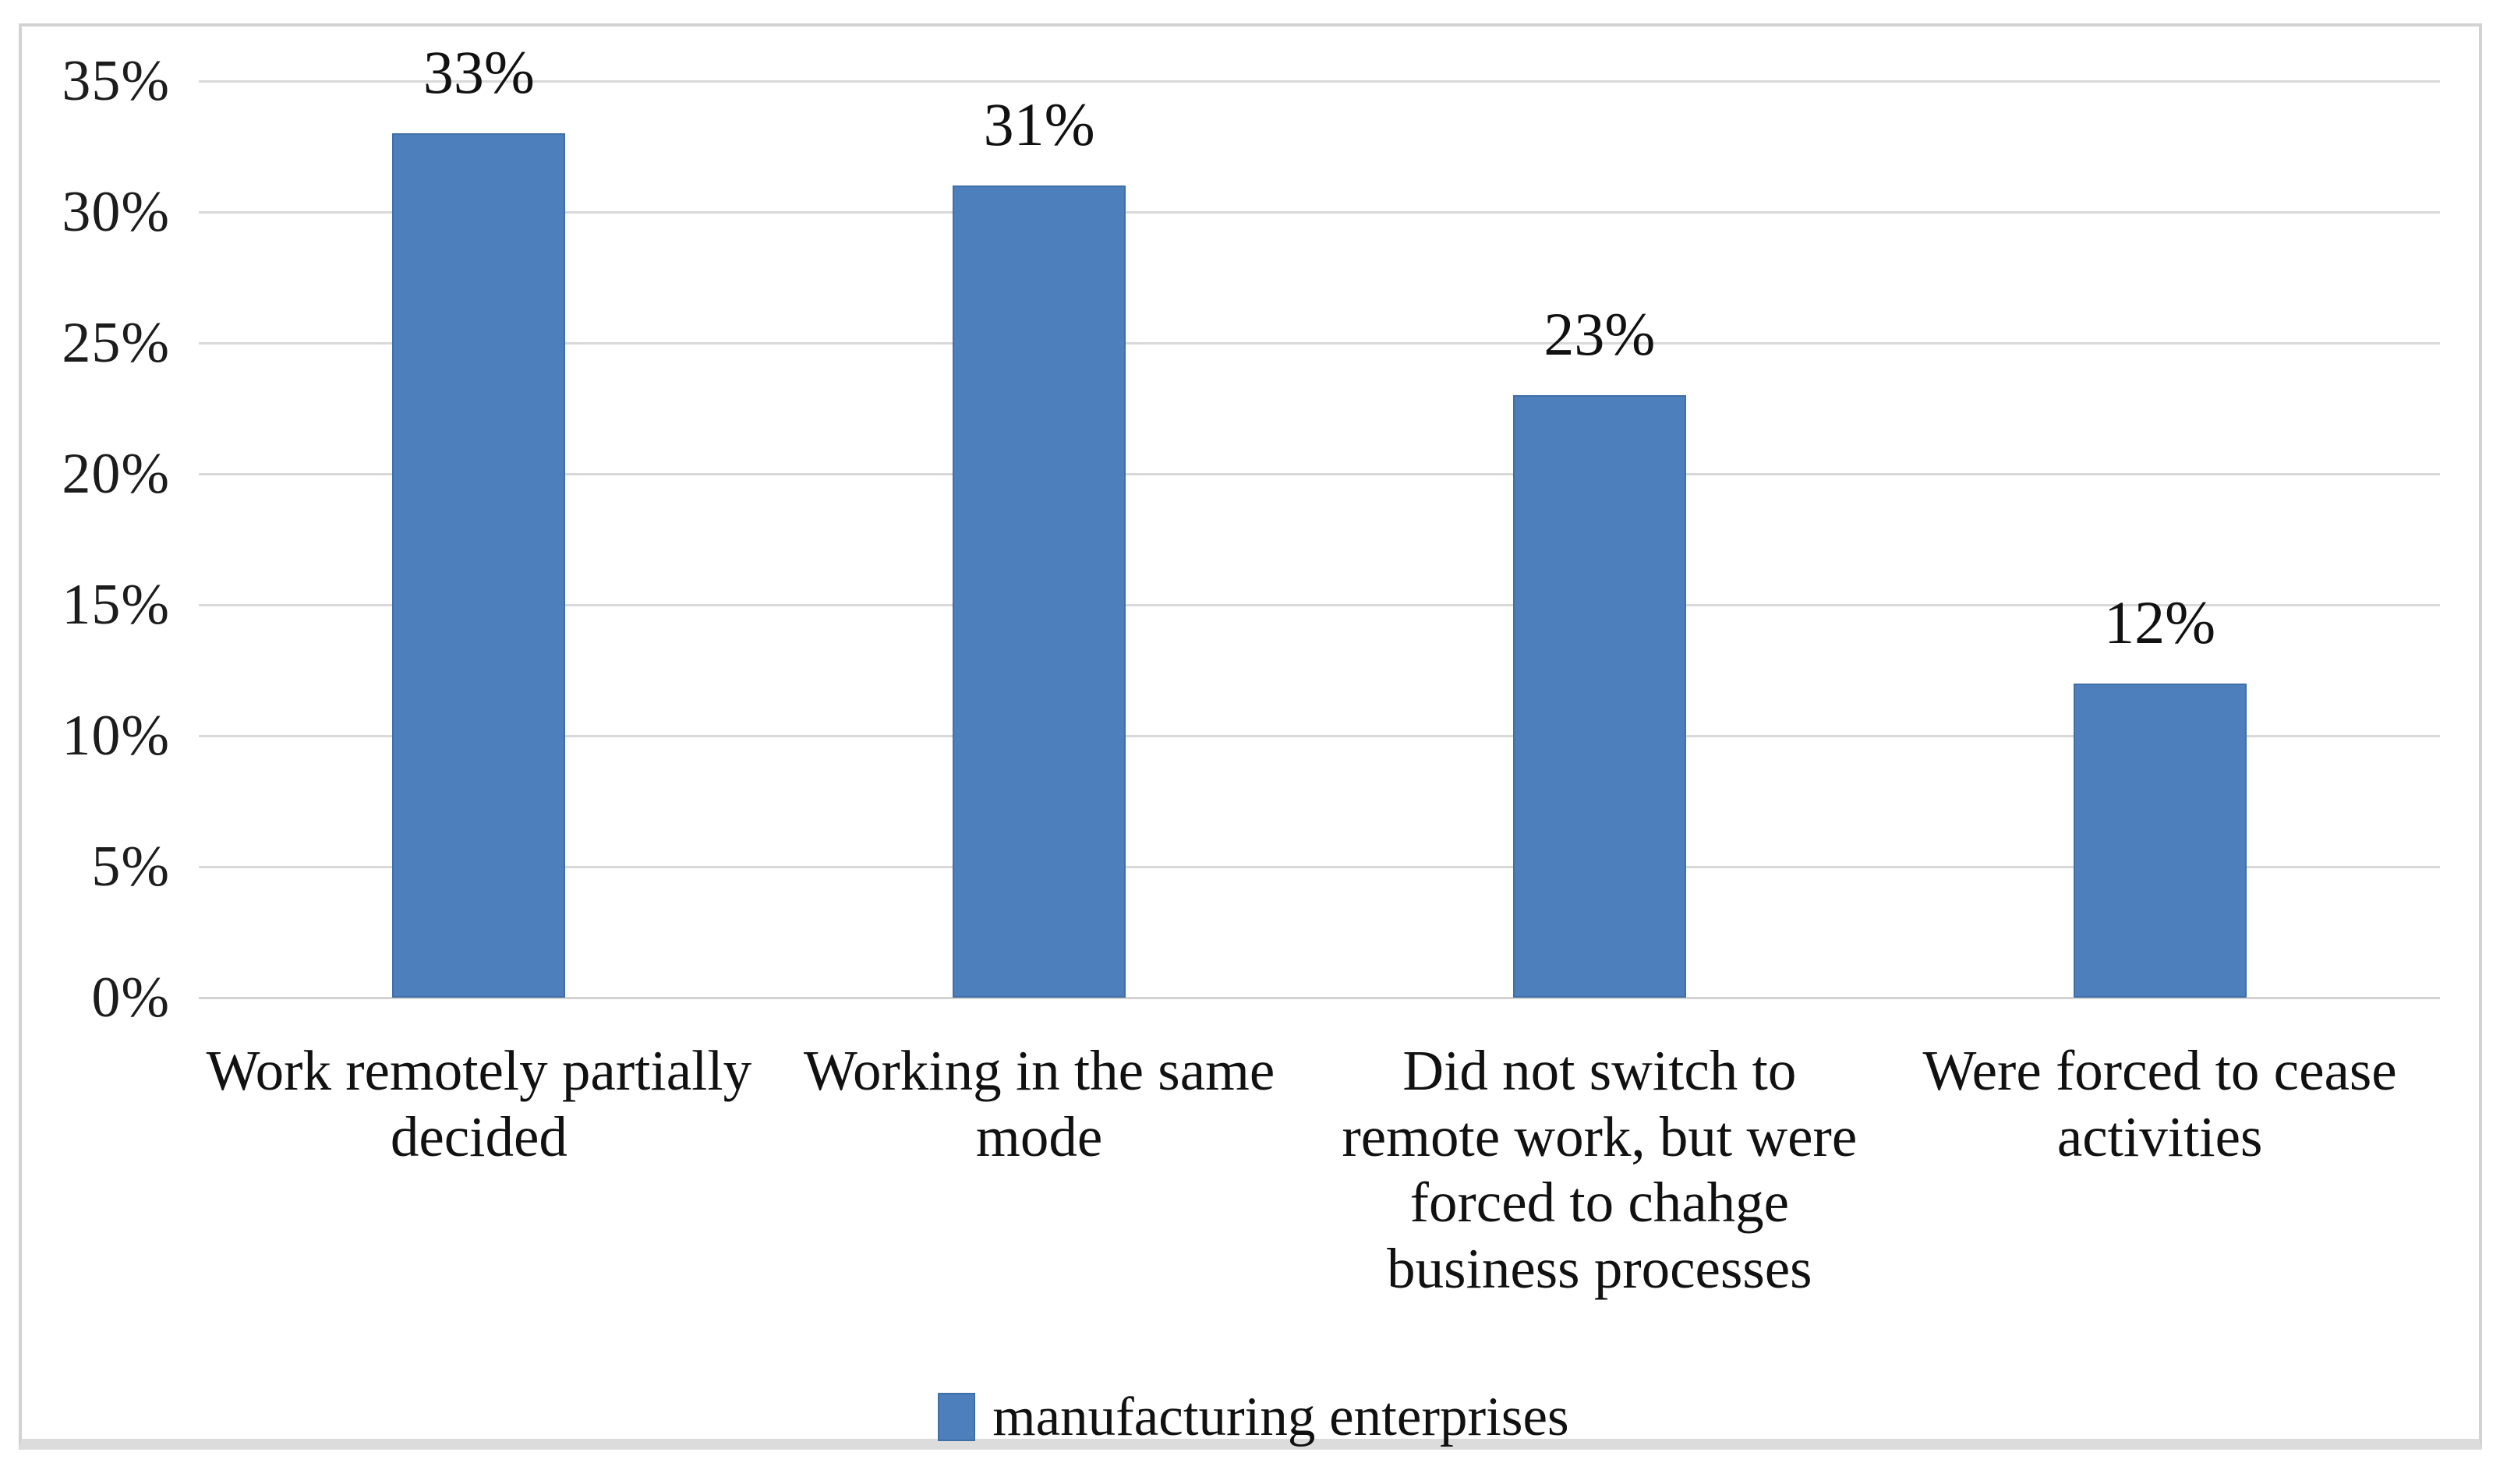 Image resolution: width=2507 pixels, height=1484 pixels. What do you see at coordinates (116, 474) in the screenshot?
I see `y-tick-label: 20%` at bounding box center [116, 474].